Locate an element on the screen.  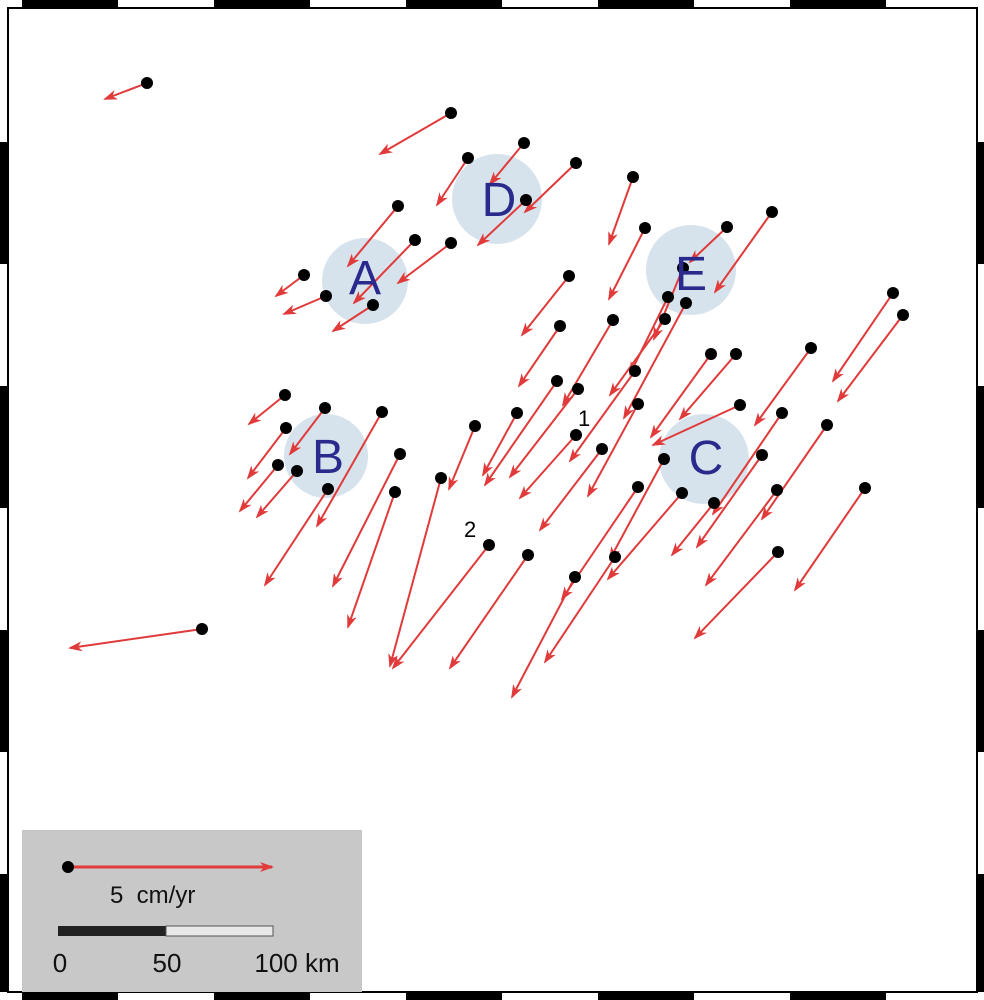
region-label-c: C is located at coordinates (706, 458).